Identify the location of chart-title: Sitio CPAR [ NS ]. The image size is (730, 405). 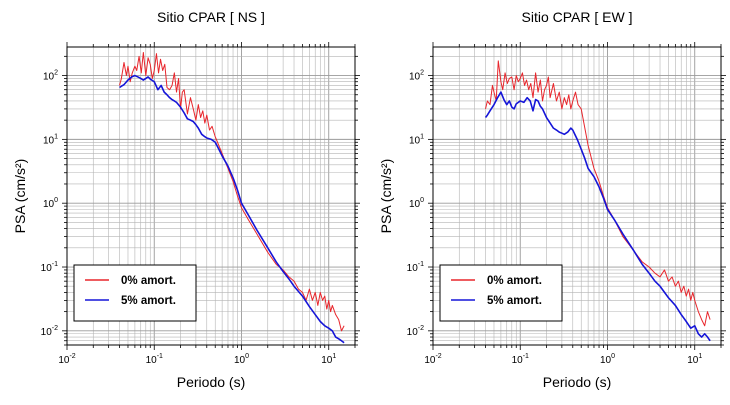
(211, 17).